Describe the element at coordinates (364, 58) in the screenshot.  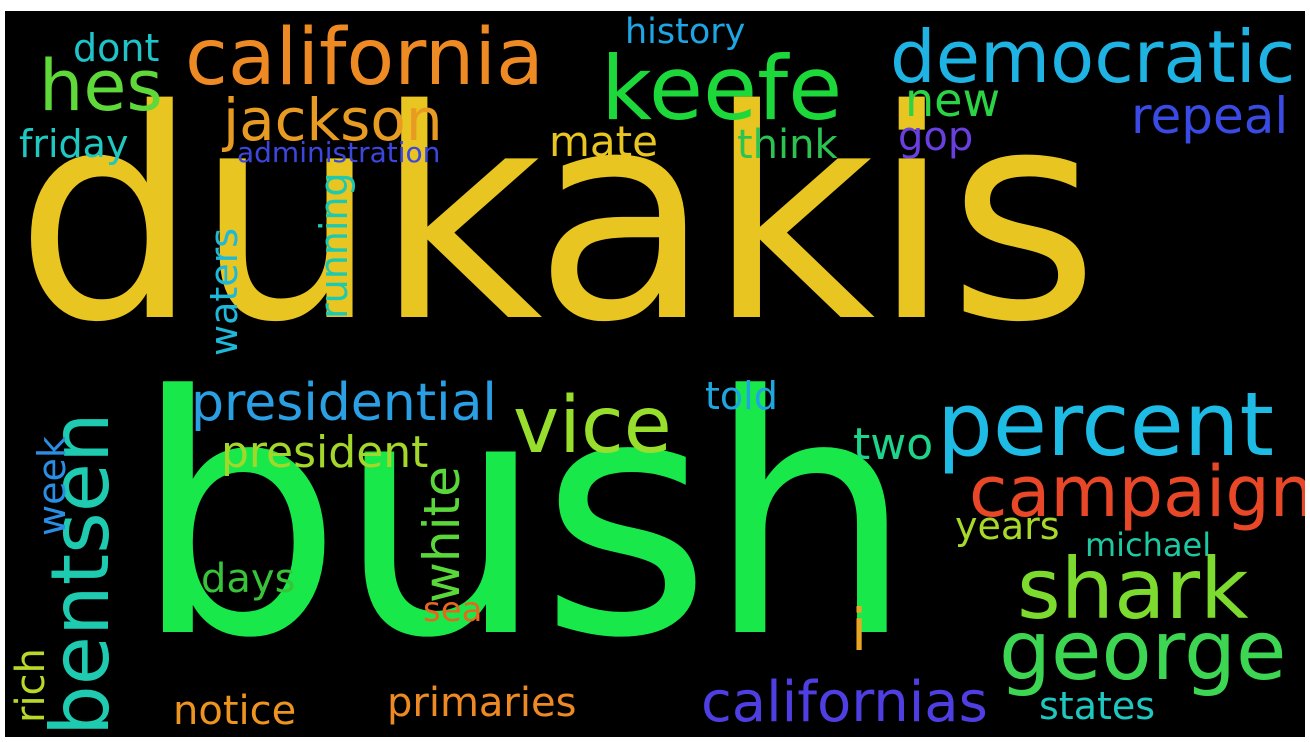
I see `word-california: california` at that location.